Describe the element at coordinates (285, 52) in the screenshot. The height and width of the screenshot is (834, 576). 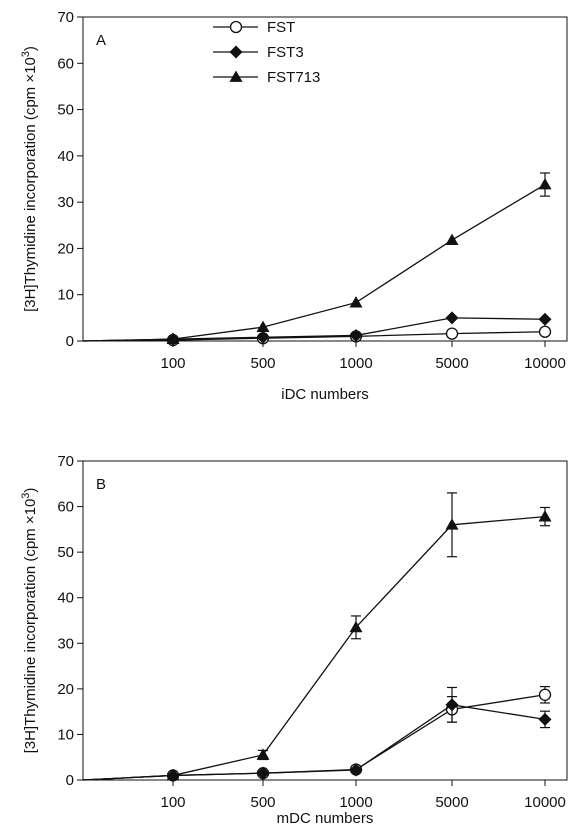
I see `legend-label: FST3` at that location.